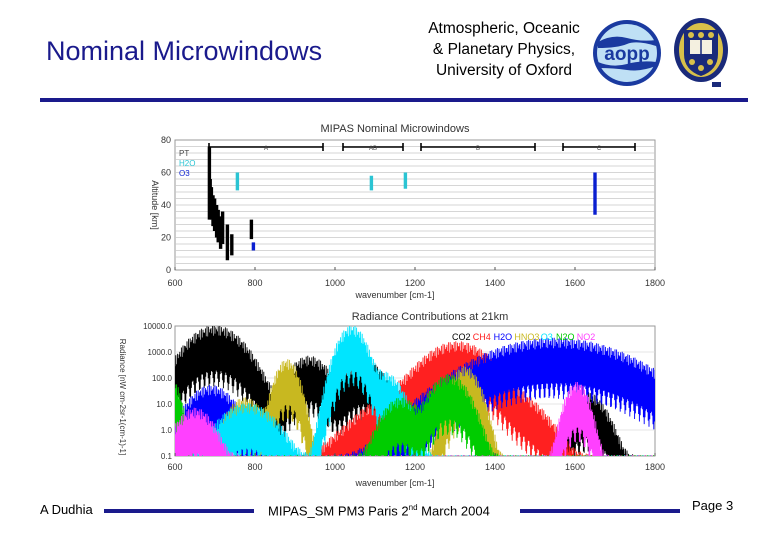  What do you see at coordinates (565, 337) in the screenshot?
I see `legend-n2o: N2O` at bounding box center [565, 337].